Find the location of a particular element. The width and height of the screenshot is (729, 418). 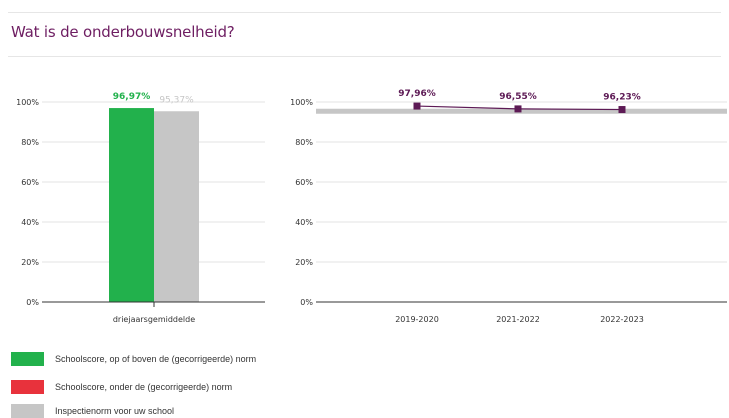

data-label: 96,23% is located at coordinates (622, 98).